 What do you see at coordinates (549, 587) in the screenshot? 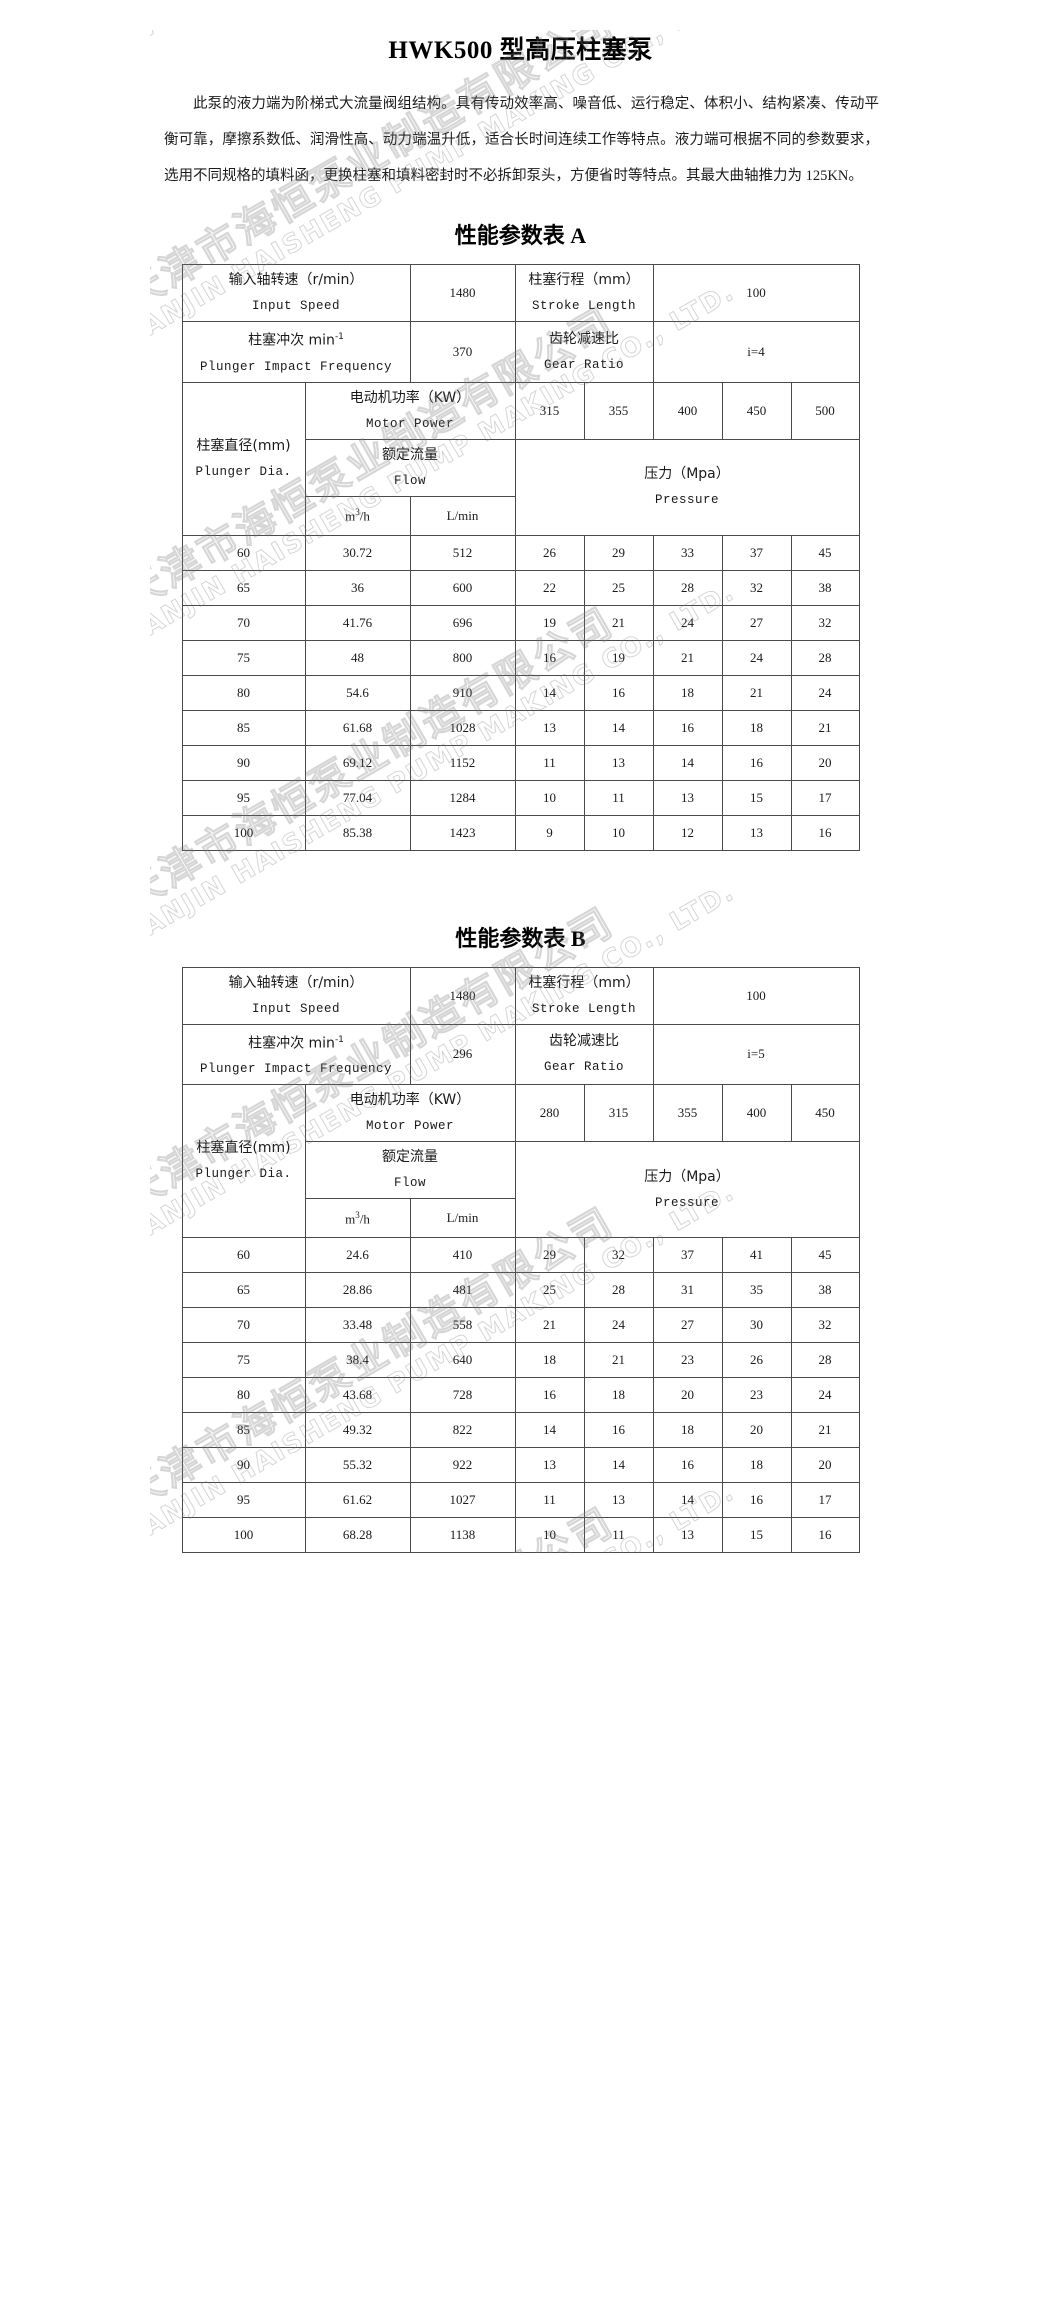
I see `cell-pressure-0: 22` at bounding box center [549, 587].